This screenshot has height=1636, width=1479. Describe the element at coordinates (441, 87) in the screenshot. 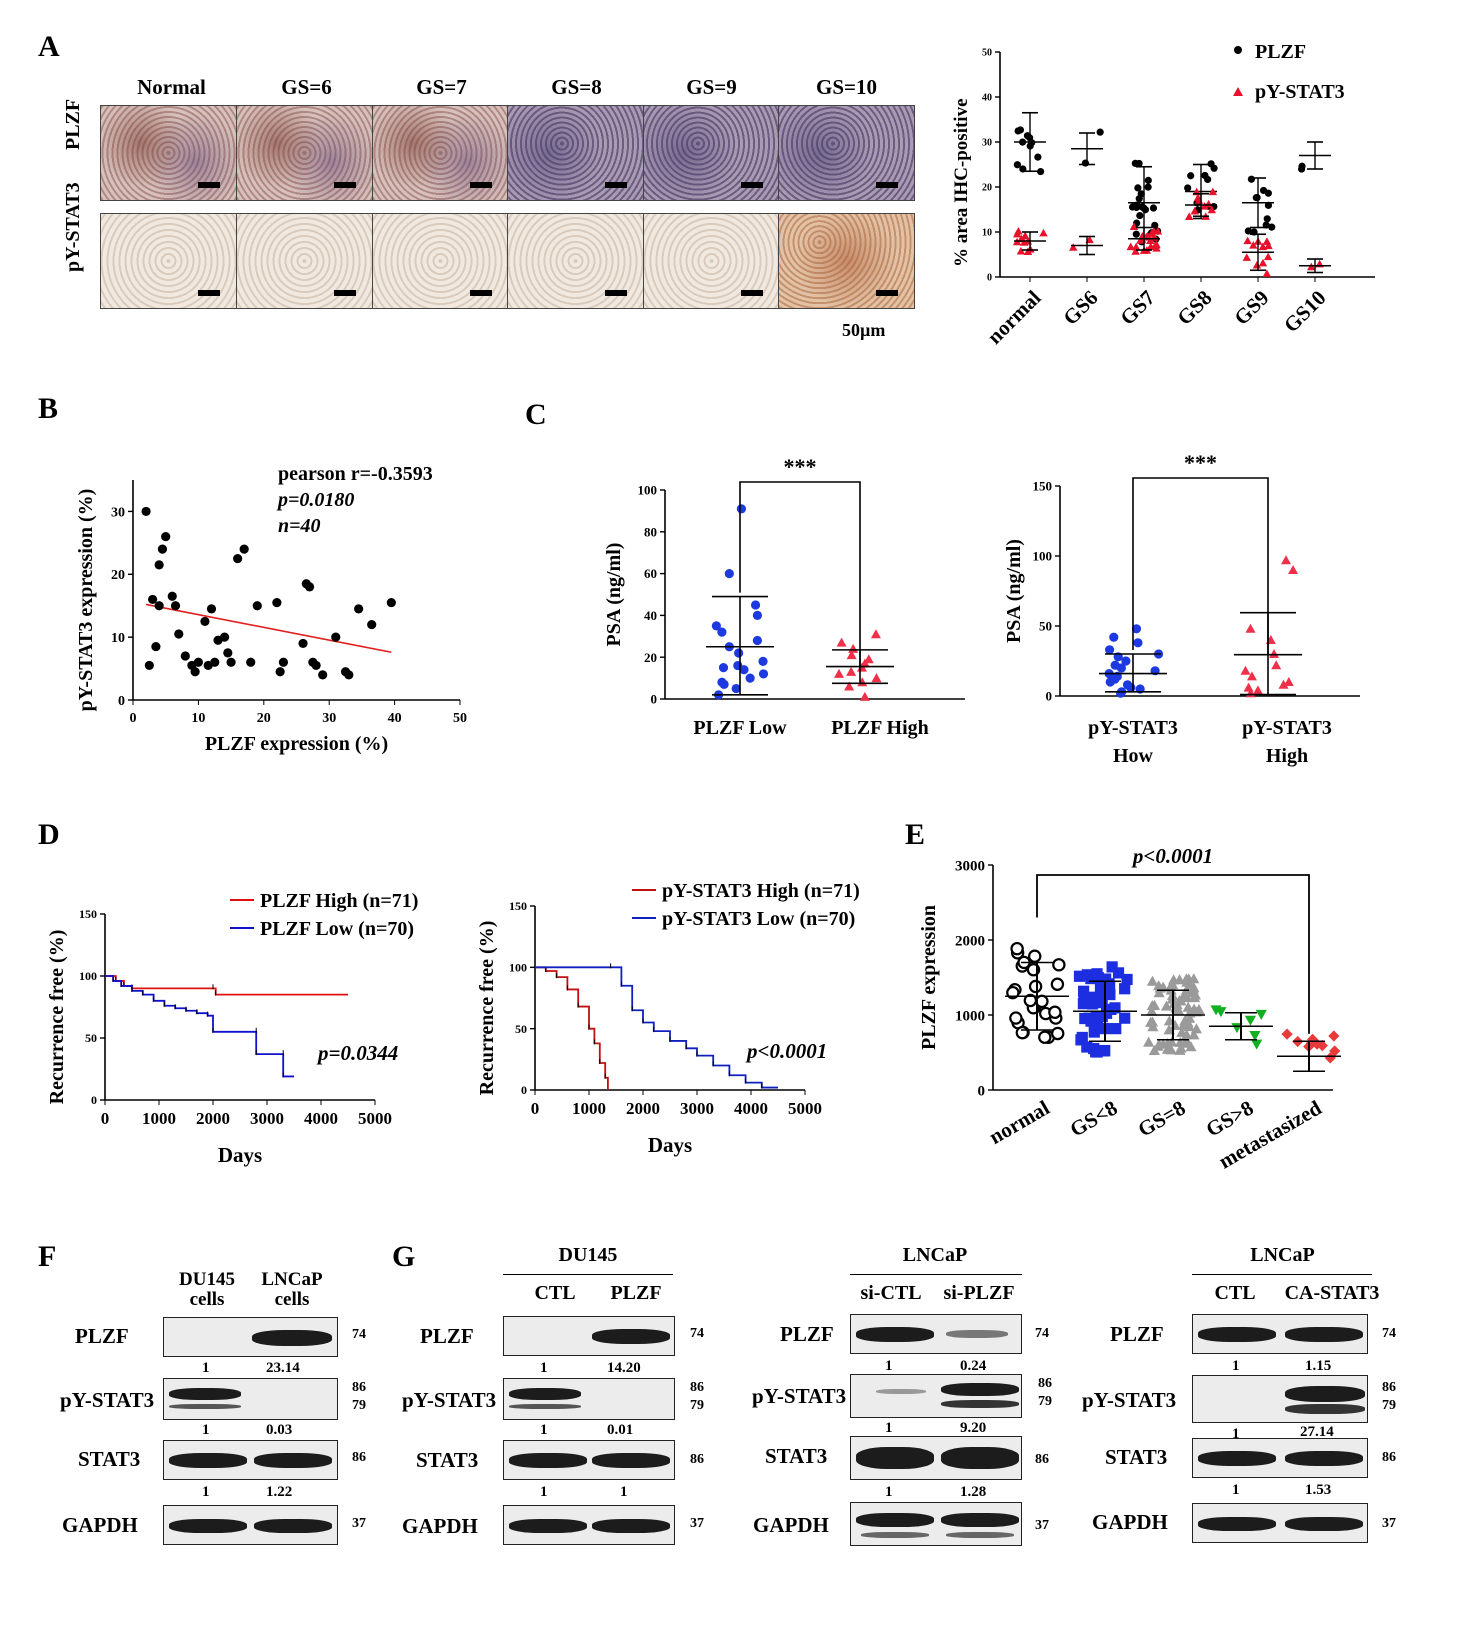

I see `ihc-col-header: GS=7` at that location.